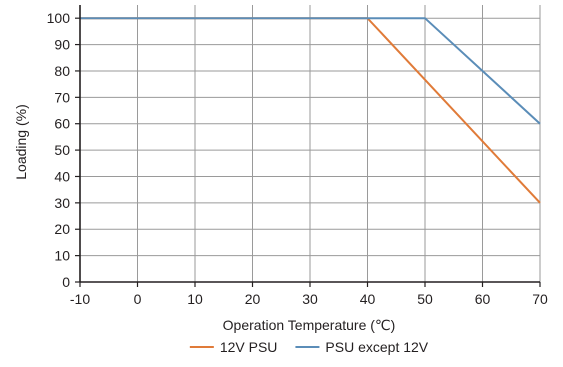  Describe the element at coordinates (62, 176) in the screenshot. I see `y-tick-label: 40` at that location.